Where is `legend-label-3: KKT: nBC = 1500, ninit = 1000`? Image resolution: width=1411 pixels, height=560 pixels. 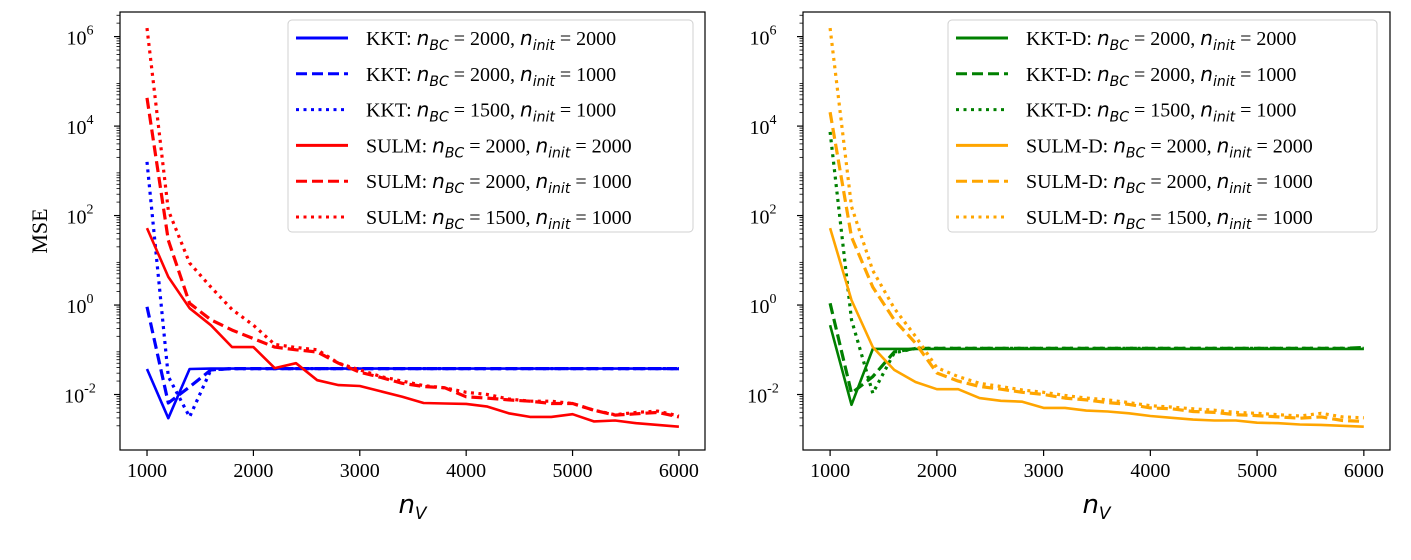
legend-label-3: KKT: nBC = 1500, ninit = 1000 is located at coordinates (491, 112).